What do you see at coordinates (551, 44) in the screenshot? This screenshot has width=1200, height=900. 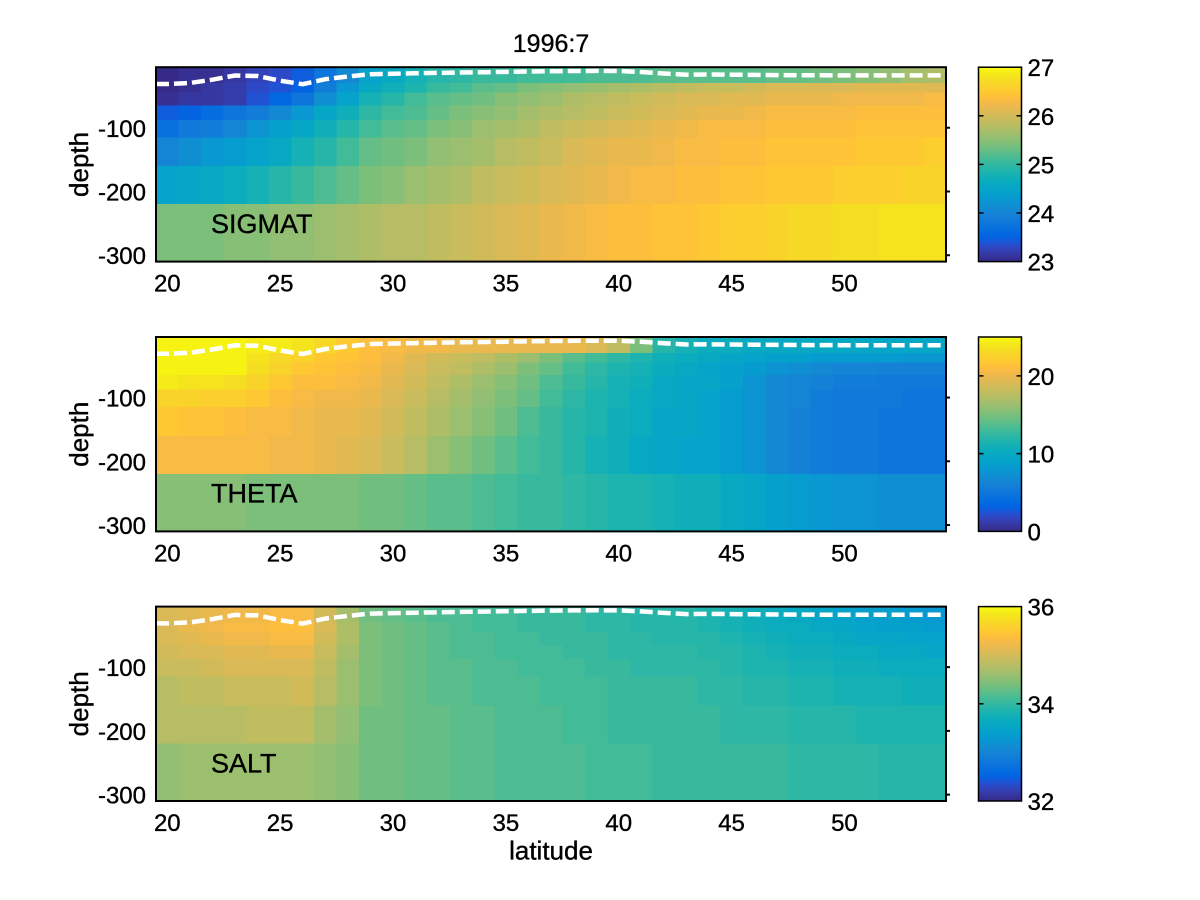 I see `svg-text: 1996:7` at bounding box center [551, 44].